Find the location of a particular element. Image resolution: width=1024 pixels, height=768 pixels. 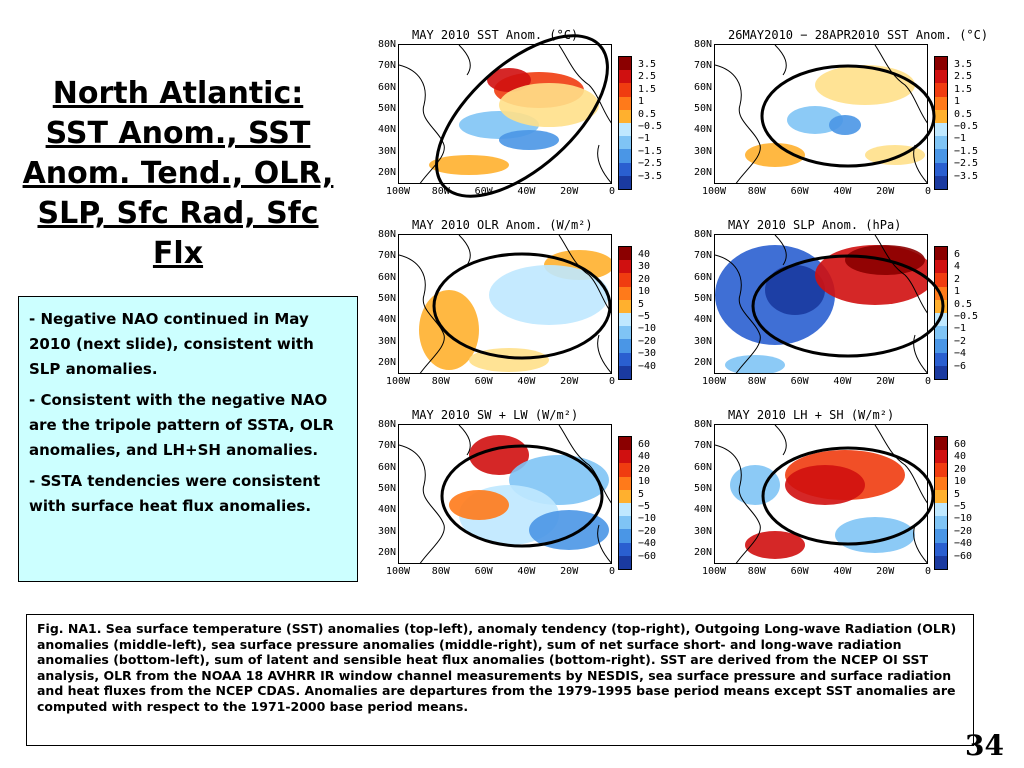

panel-title: MAY 2010 OLR Anom. (W/m²) is located at coordinates (502, 225).